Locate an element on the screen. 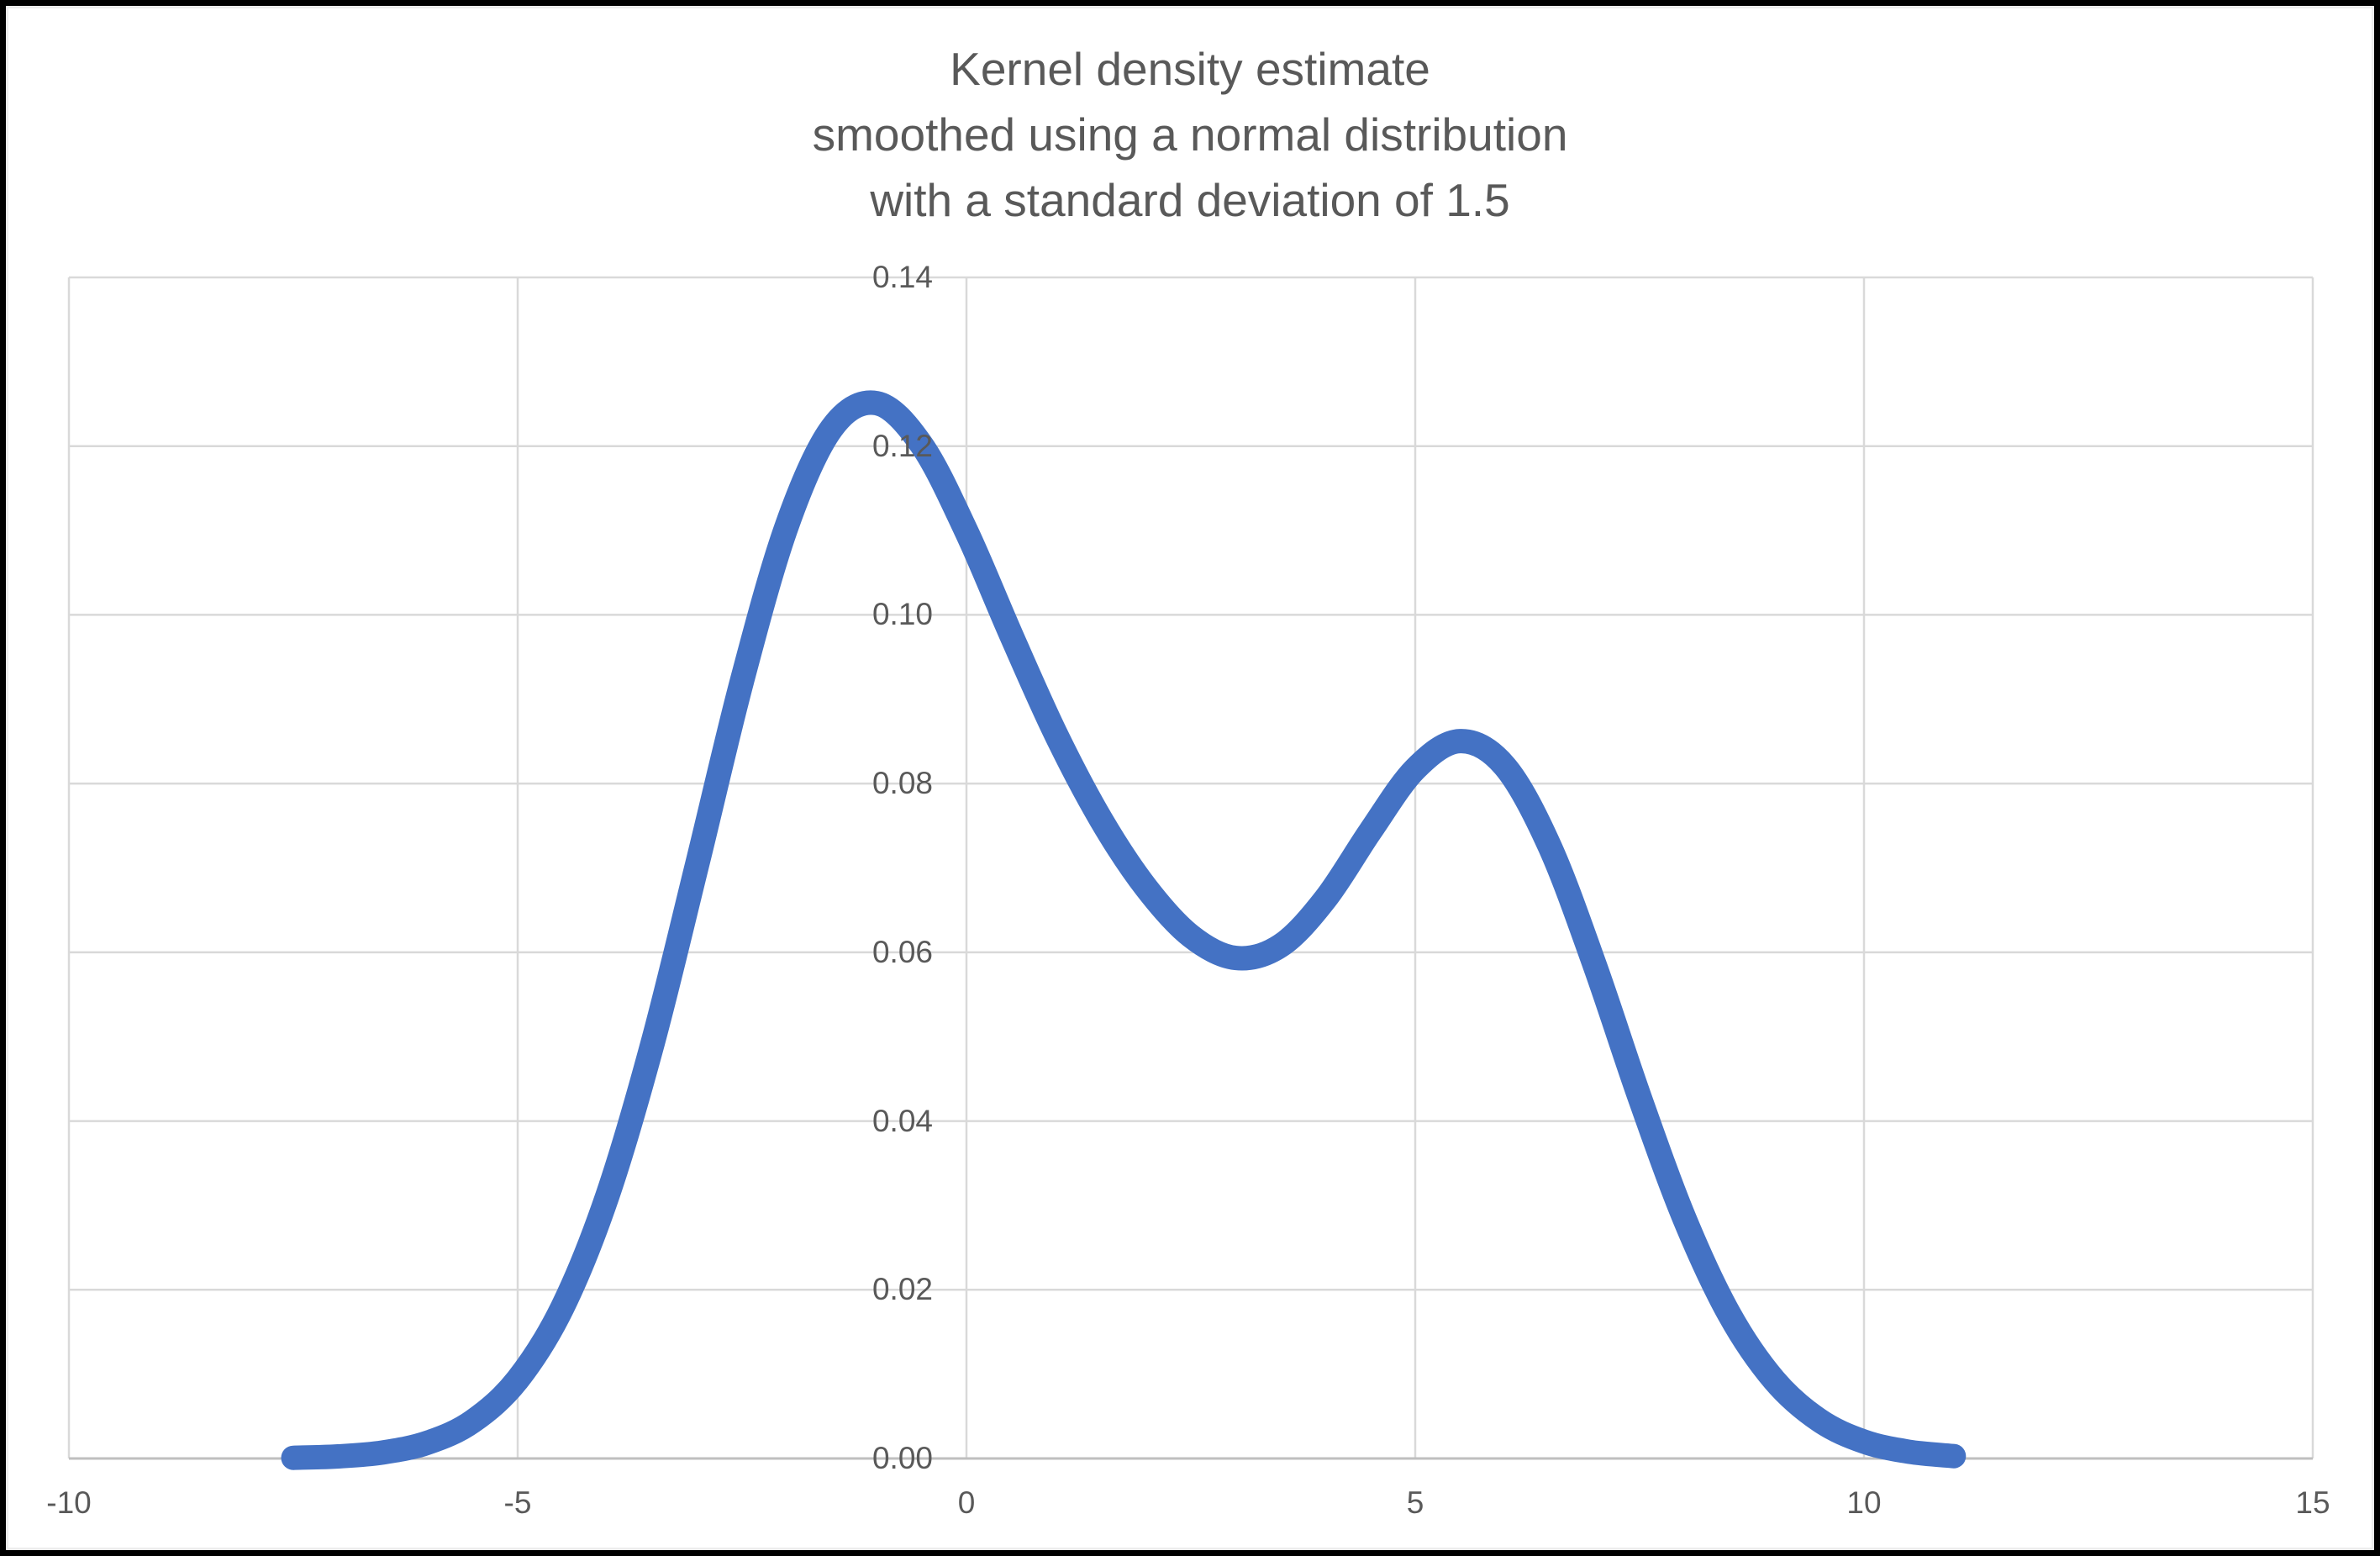 Image resolution: width=2380 pixels, height=1556 pixels. chart-title-line-3: with a standard deviation of 1.5 is located at coordinates (1190, 200).